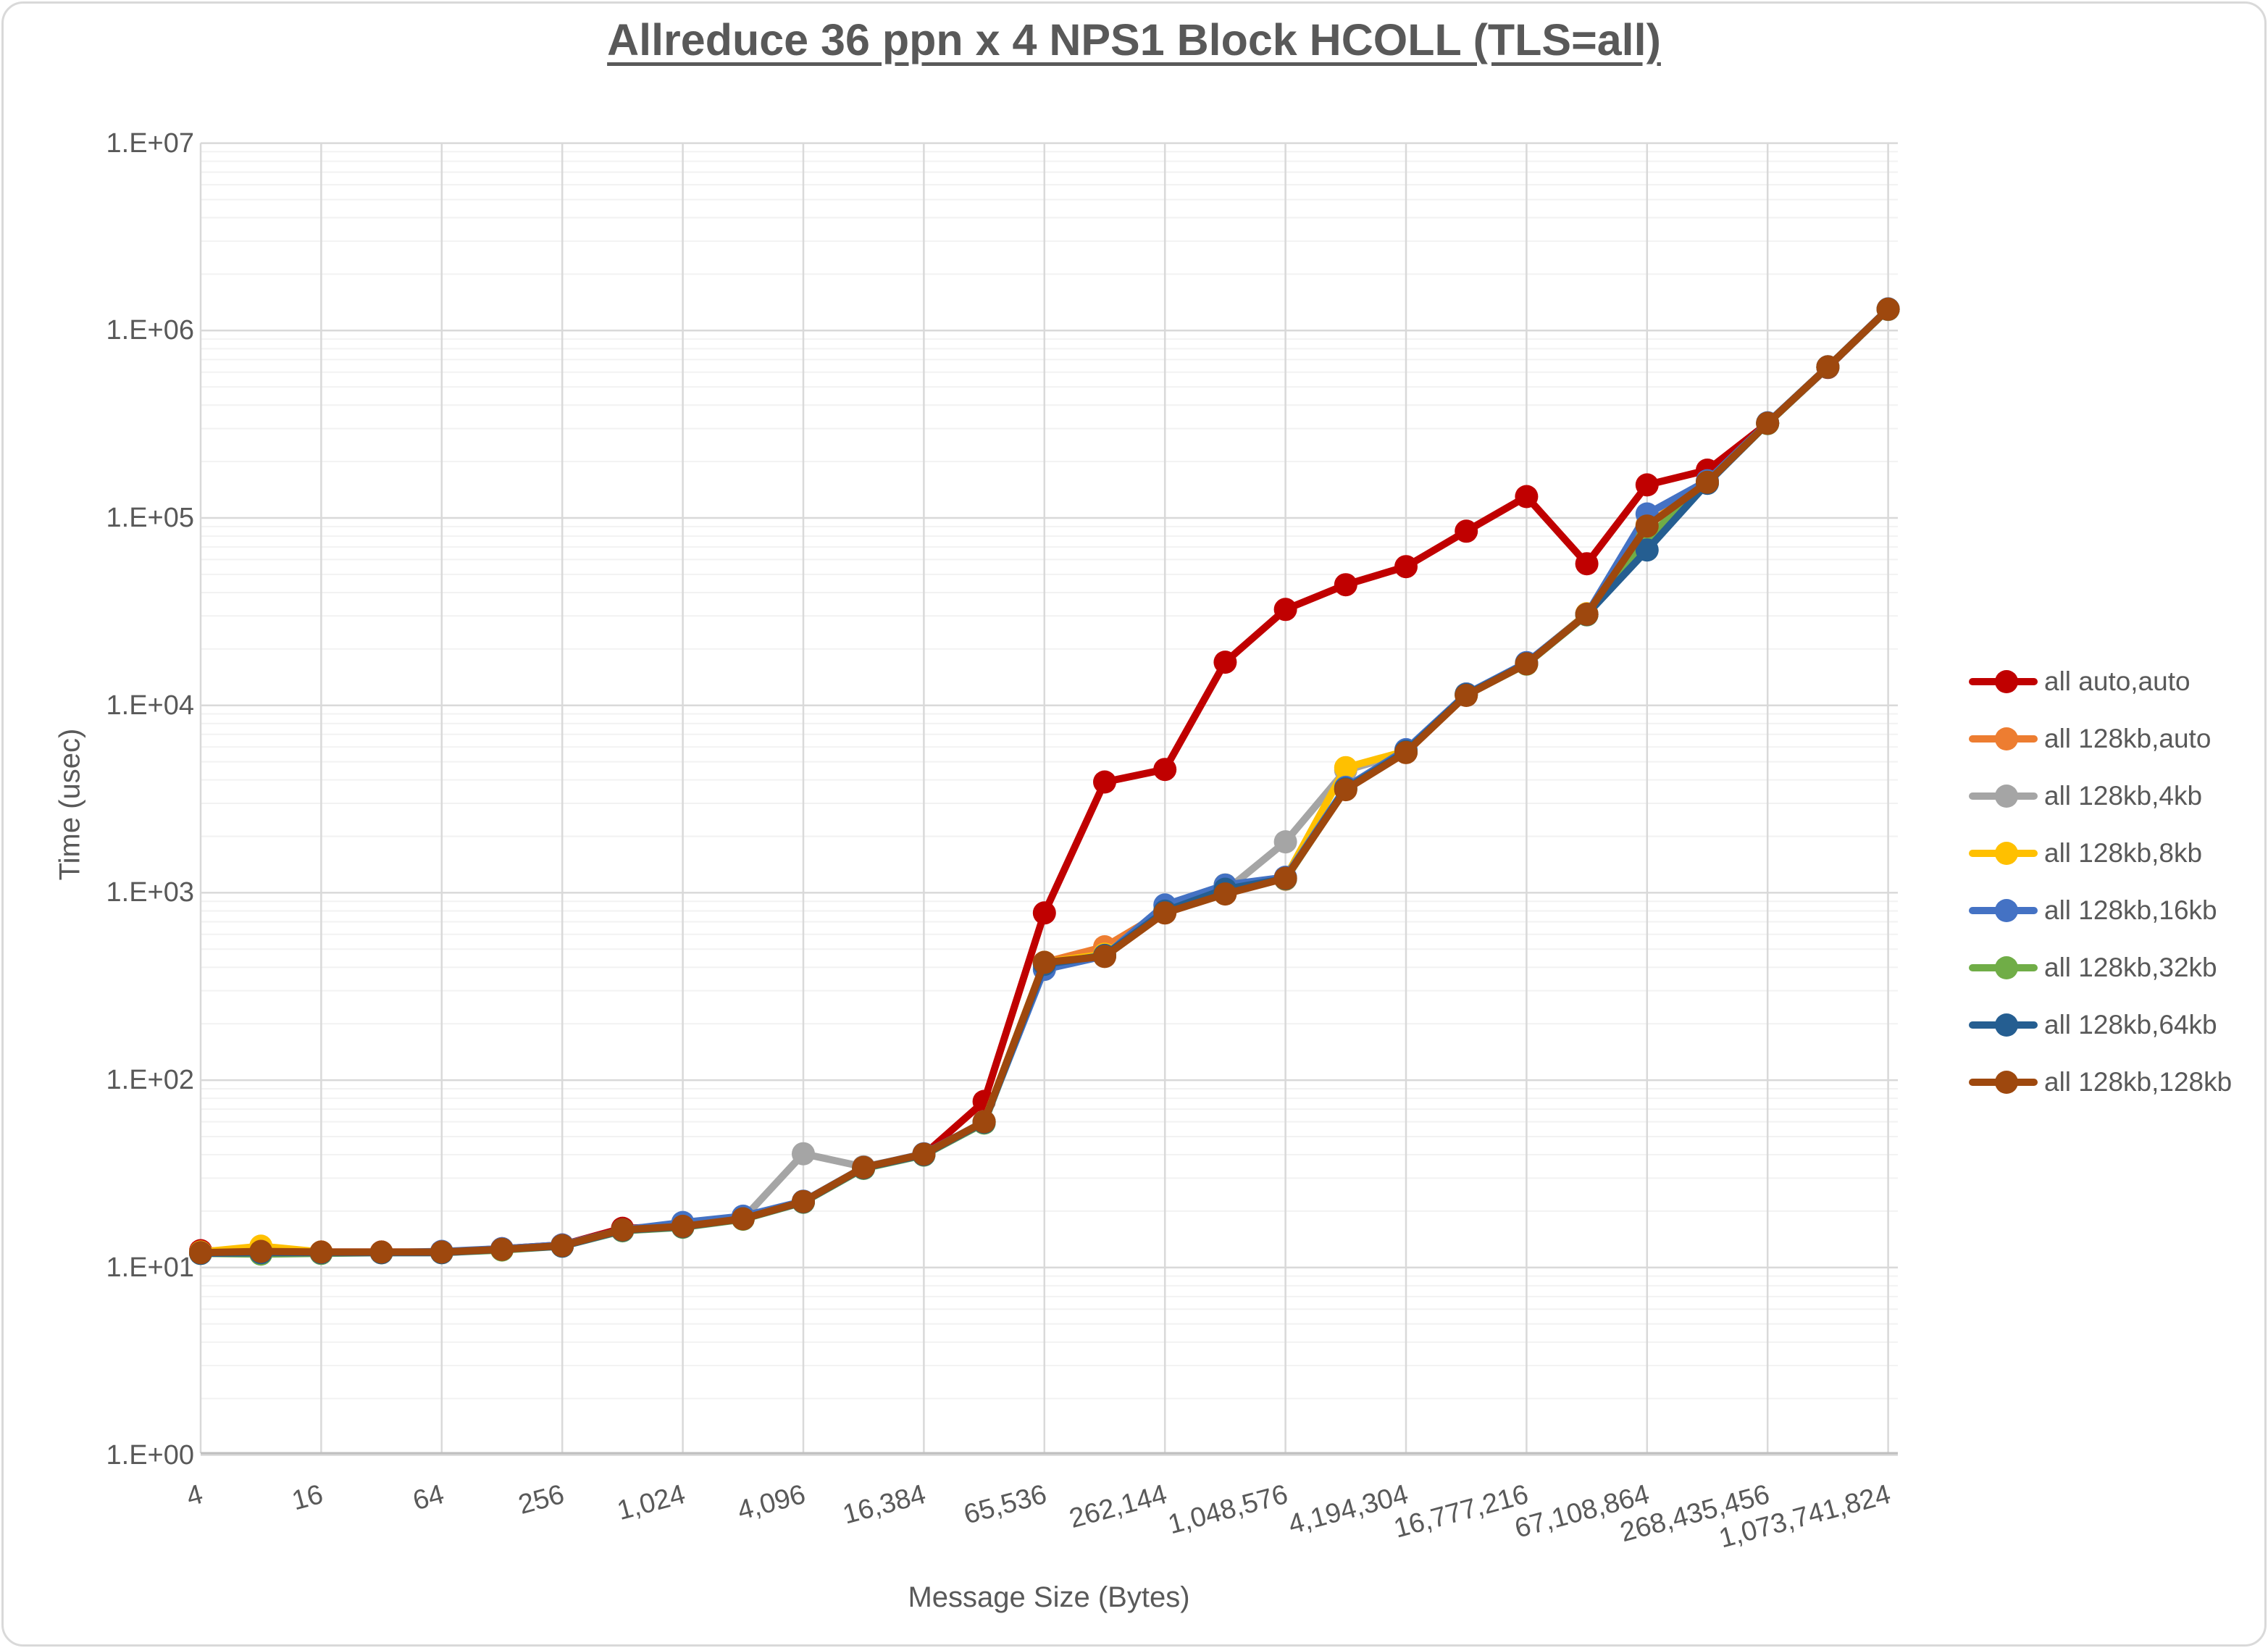 Image resolution: width=2268 pixels, height=1648 pixels. What do you see at coordinates (2131, 910) in the screenshot?
I see `legend-item-label: all 128kb,16kb` at bounding box center [2131, 910].